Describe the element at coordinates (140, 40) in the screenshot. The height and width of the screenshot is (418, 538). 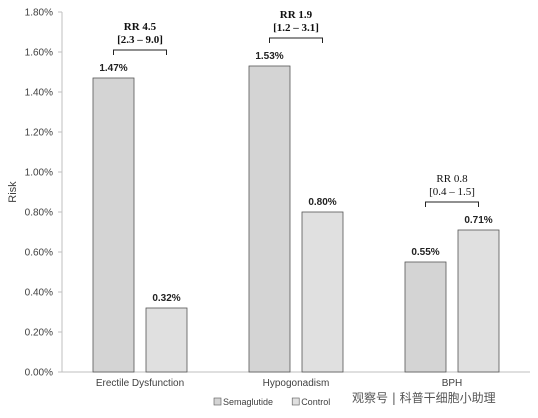
I see `rr-ci: [2.3 – 9.0]` at that location.